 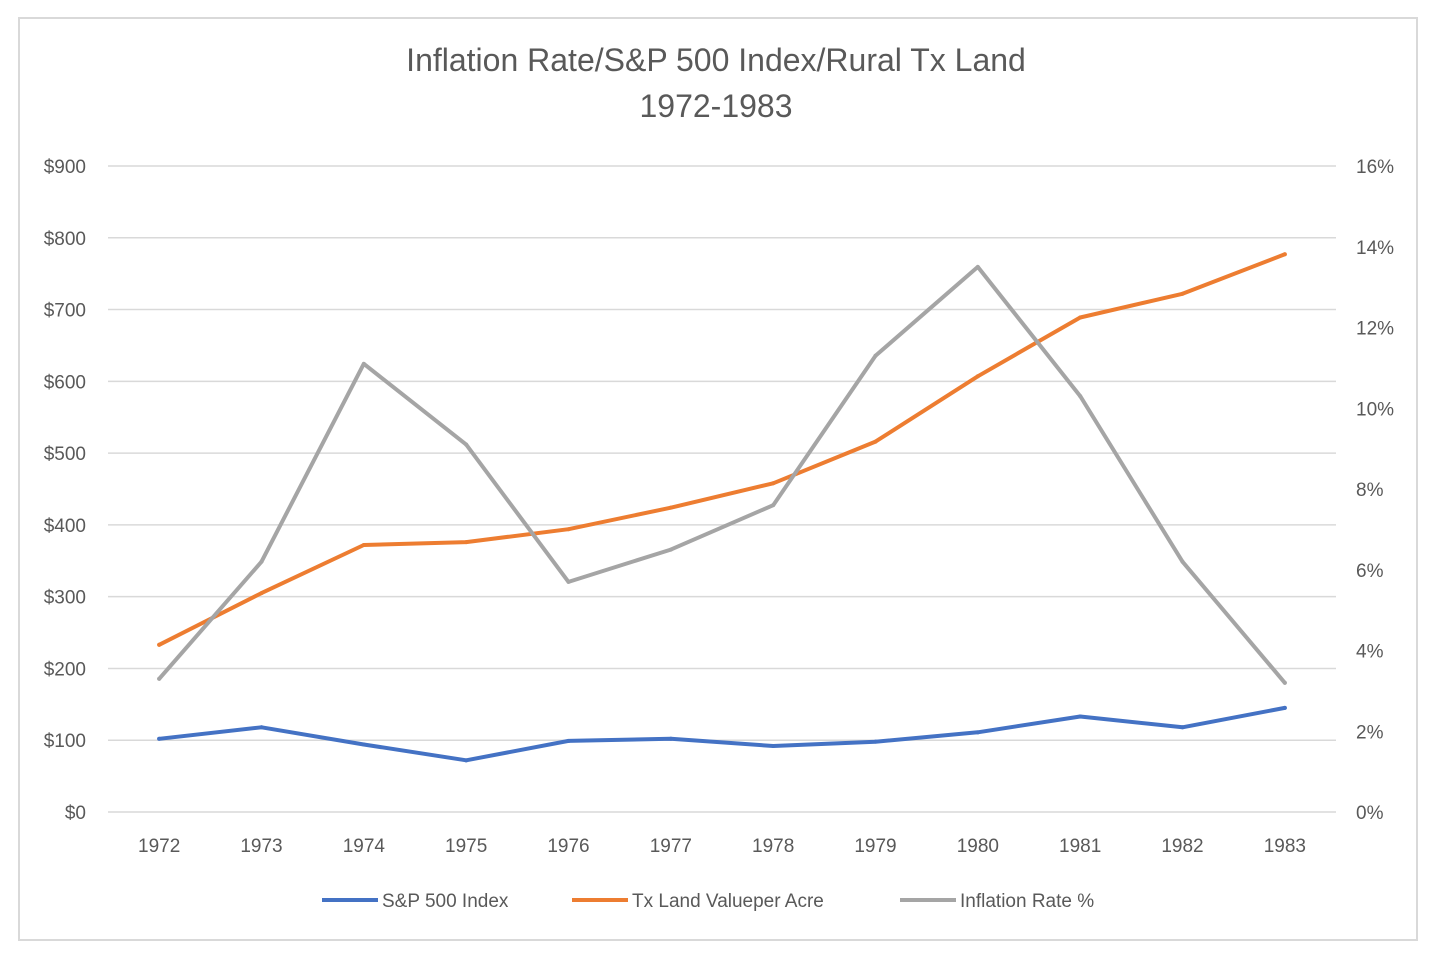 I want to click on right-tick-label: 8%, so click(x=1370, y=490).